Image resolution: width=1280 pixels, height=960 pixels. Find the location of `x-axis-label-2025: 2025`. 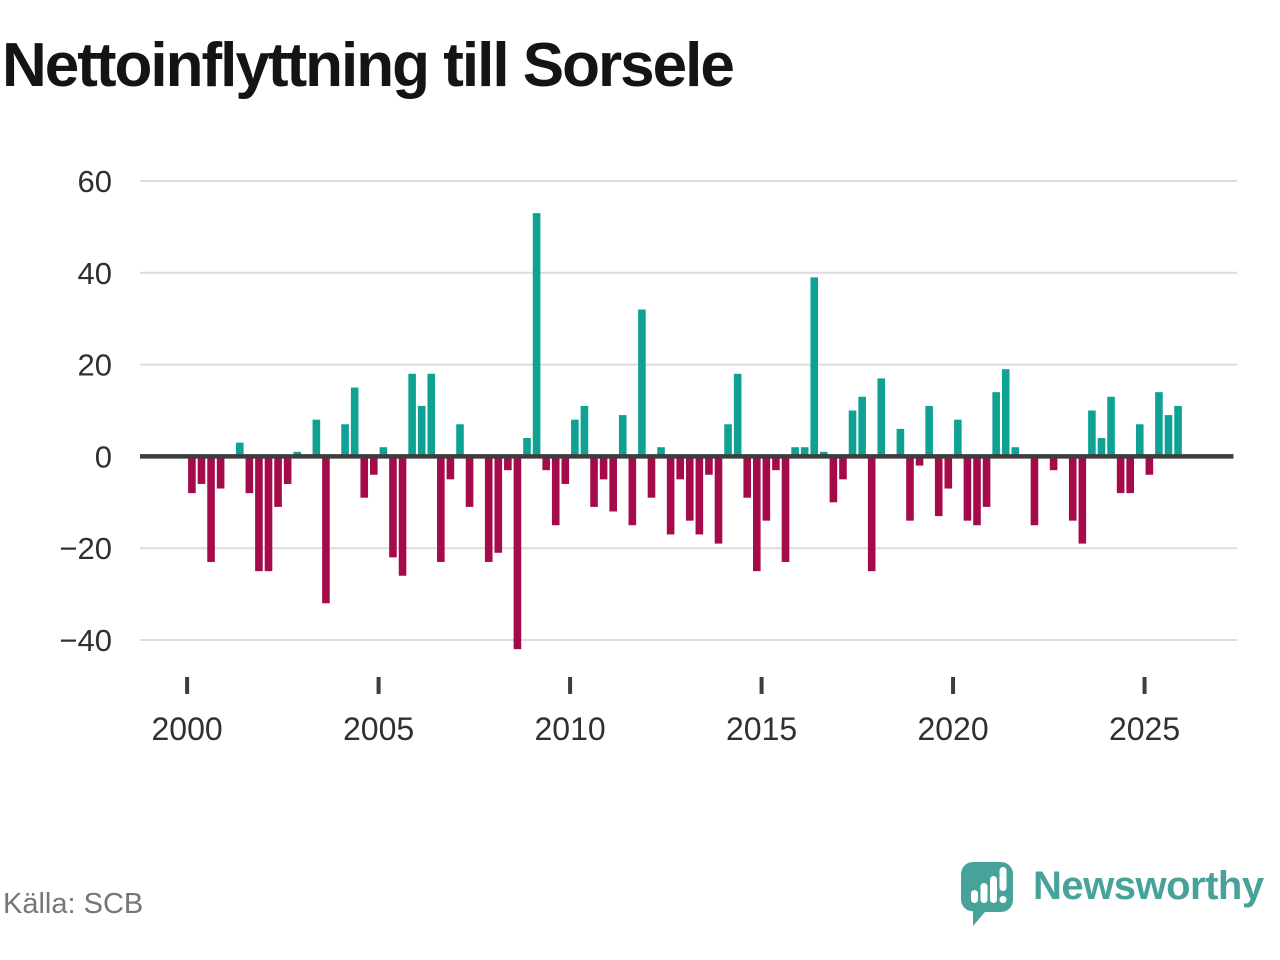

x-axis-label-2025: 2025 is located at coordinates (1144, 729).